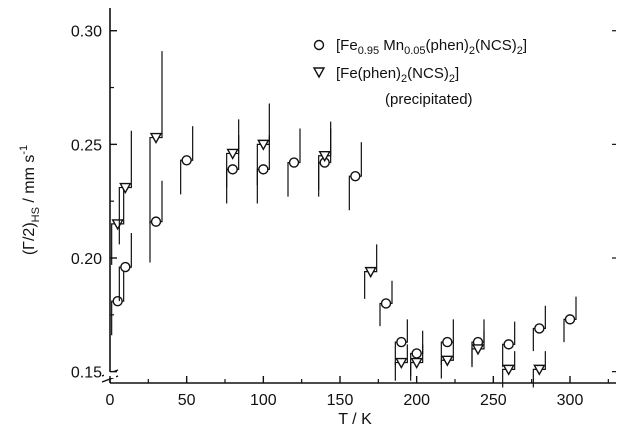 This screenshot has width=629, height=432. What do you see at coordinates (86, 145) in the screenshot?
I see `y-tick-label: 0.25` at bounding box center [86, 145].